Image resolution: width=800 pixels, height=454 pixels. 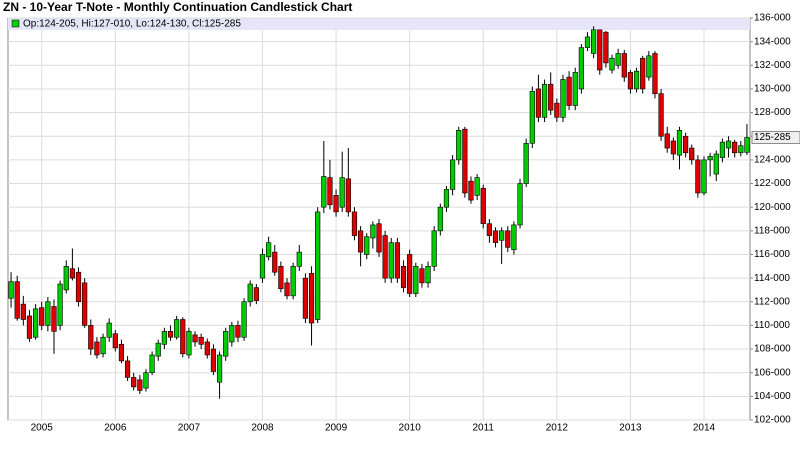 What do you see at coordinates (772, 207) in the screenshot?
I see `y-tick-label: 120-000` at bounding box center [772, 207].